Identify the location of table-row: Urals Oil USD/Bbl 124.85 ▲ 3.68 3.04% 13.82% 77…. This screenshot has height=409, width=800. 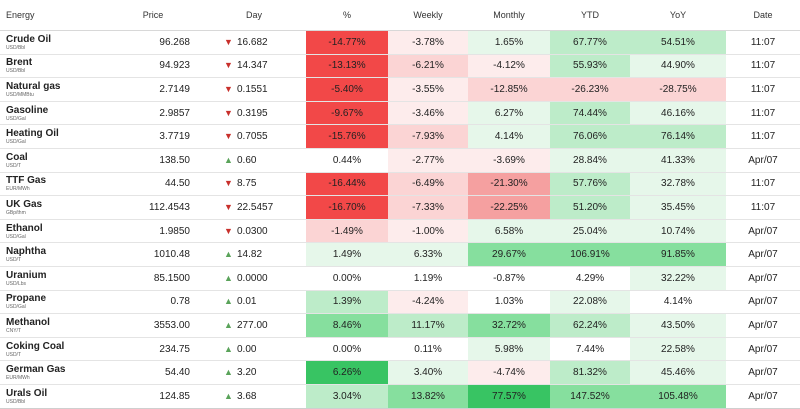
(400, 396).